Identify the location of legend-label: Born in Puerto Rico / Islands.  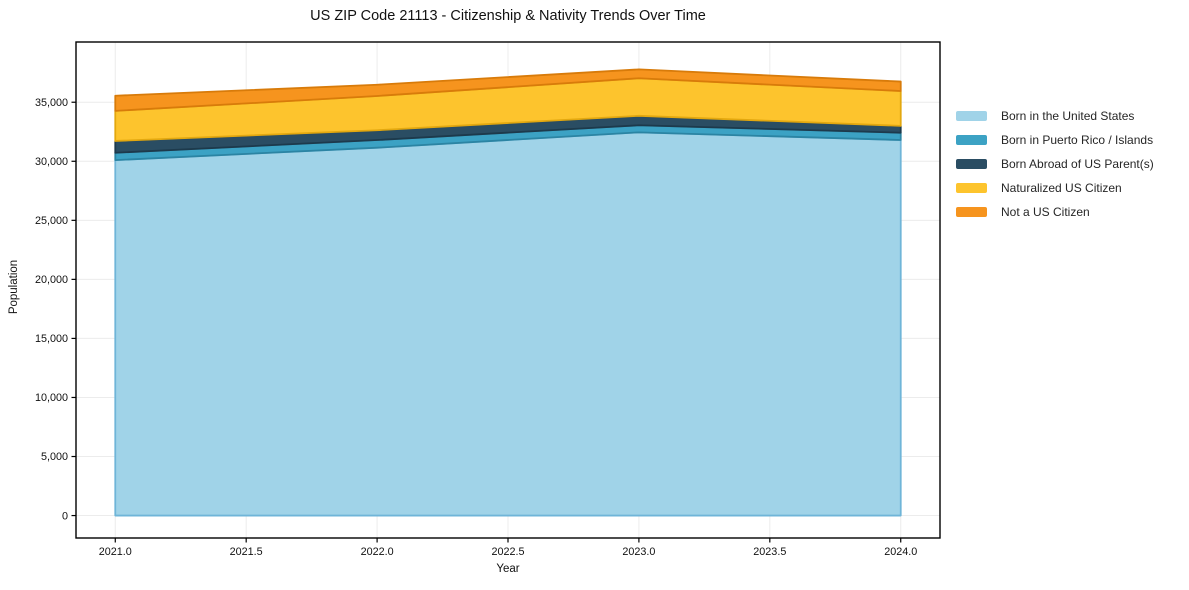
(1077, 140).